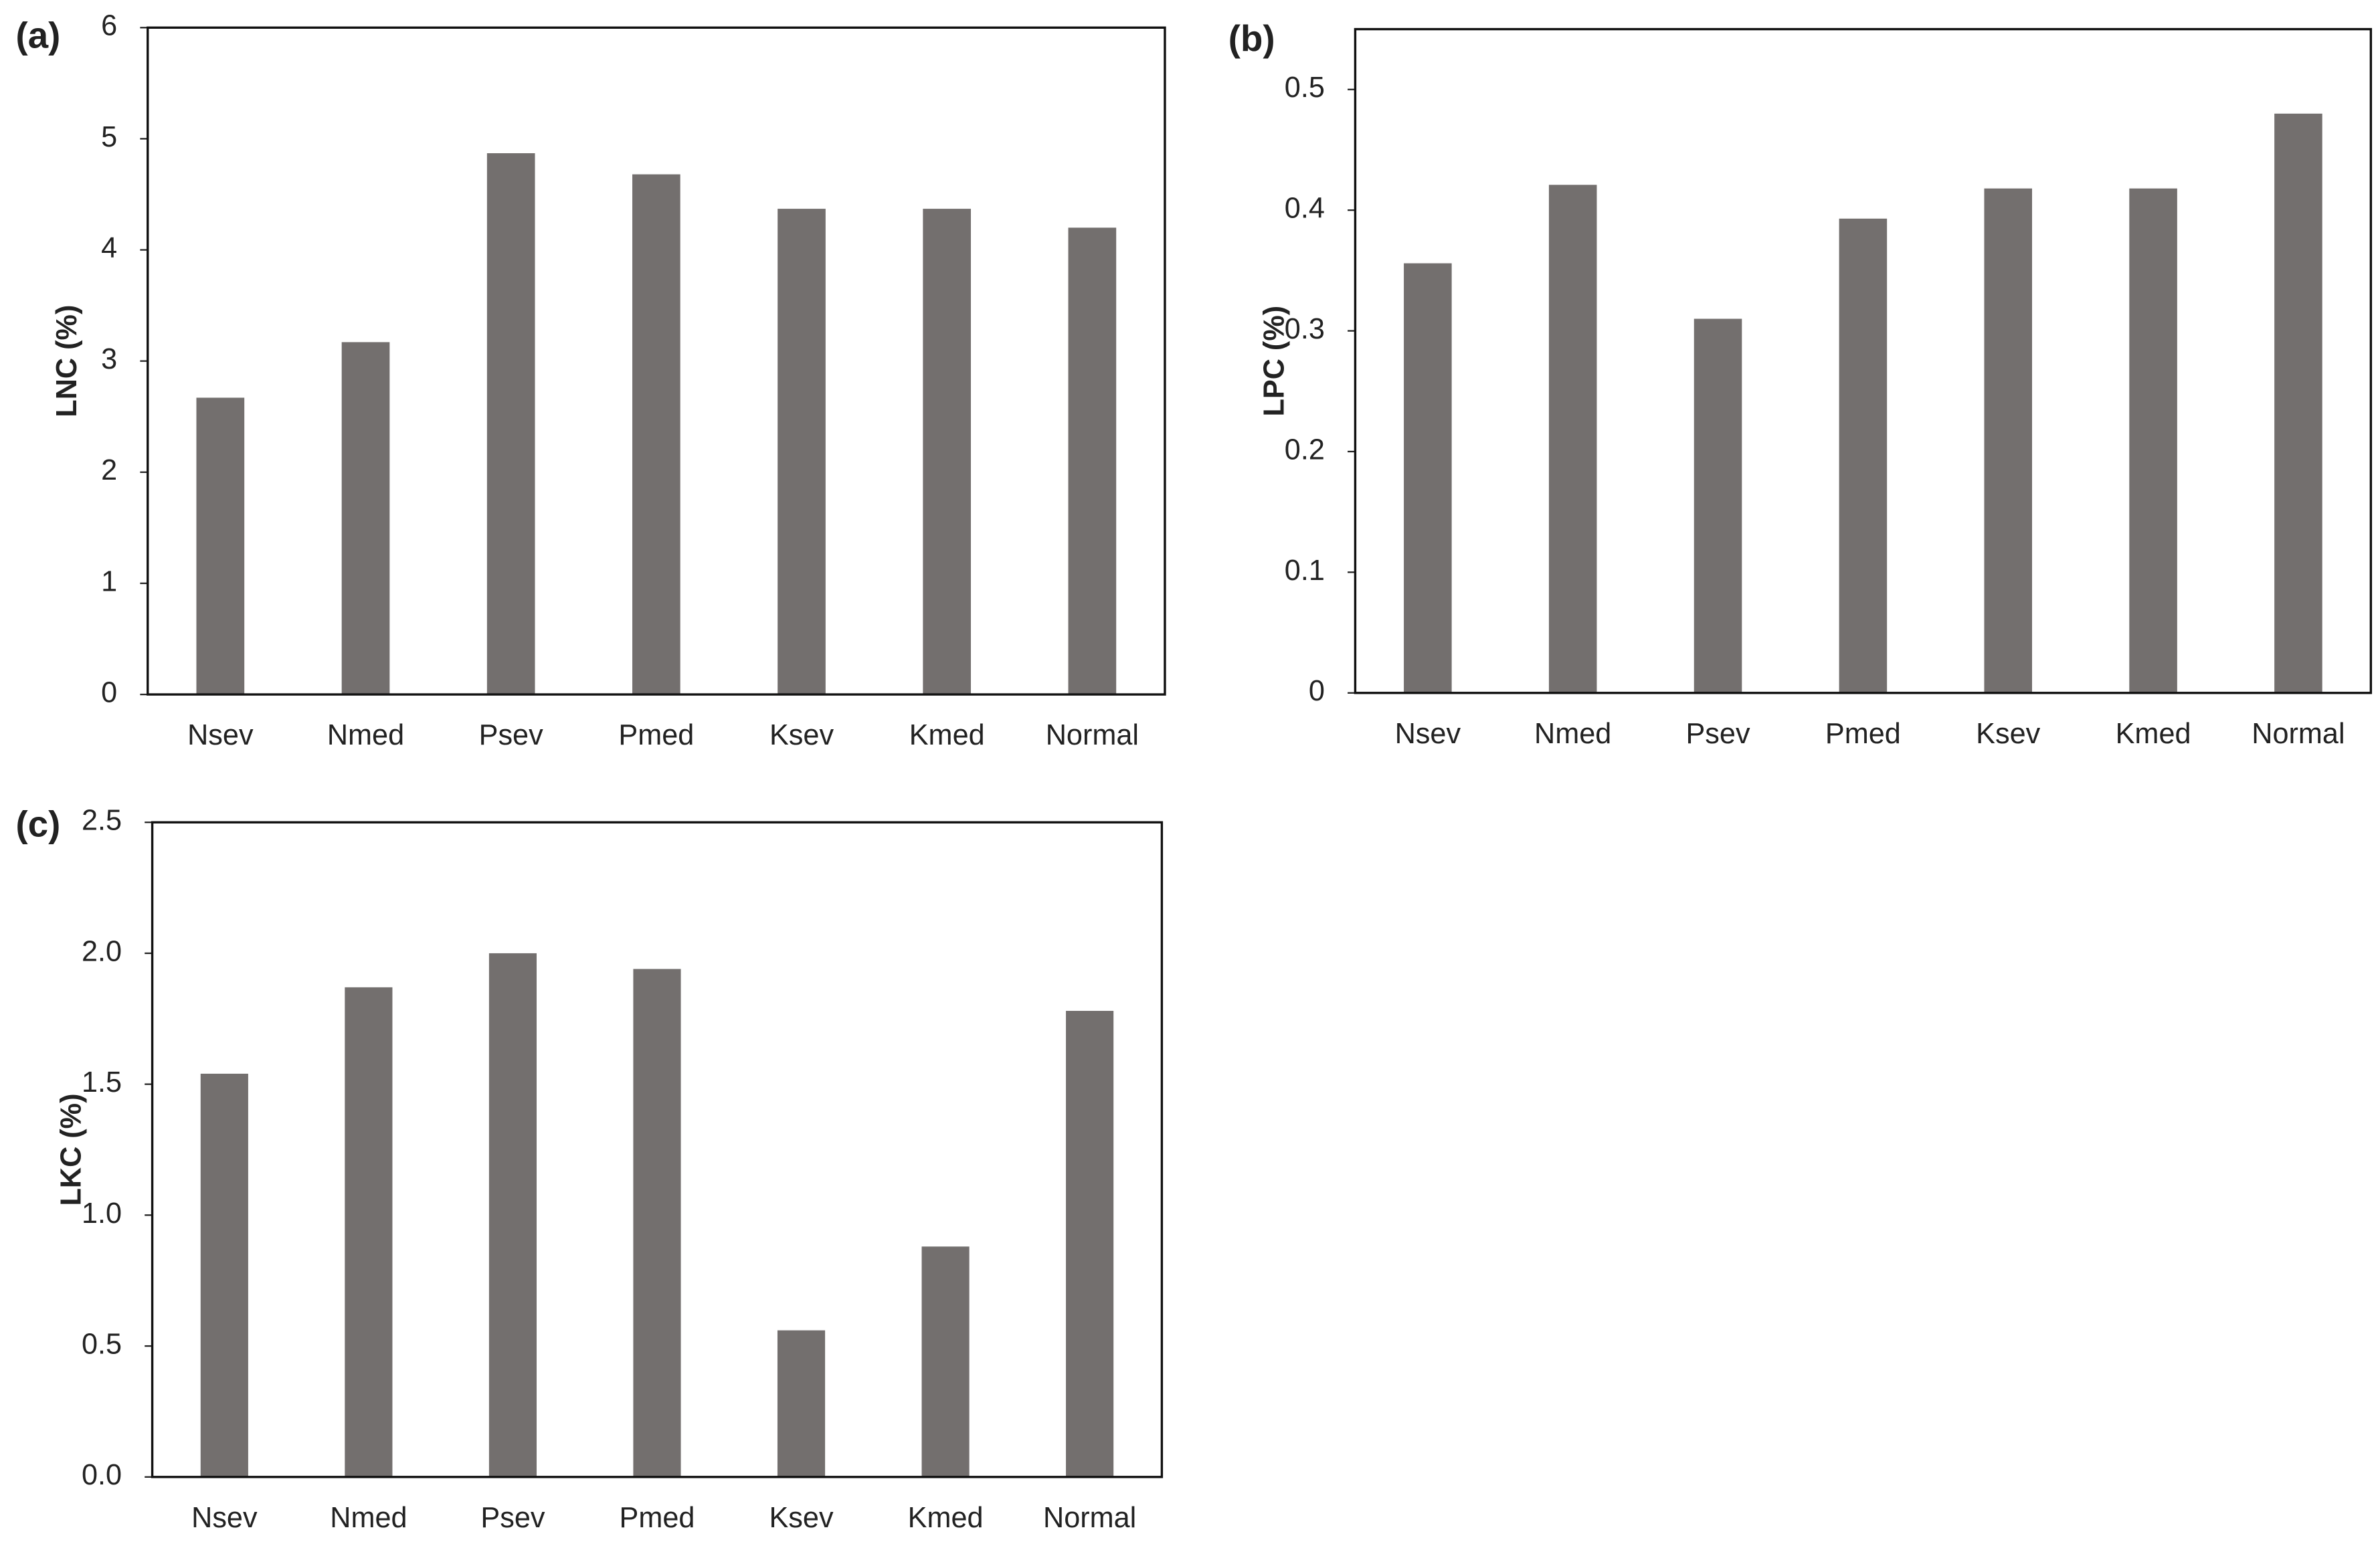 The width and height of the screenshot is (2380, 1546). I want to click on y-tick-label: 0.1, so click(1305, 571).